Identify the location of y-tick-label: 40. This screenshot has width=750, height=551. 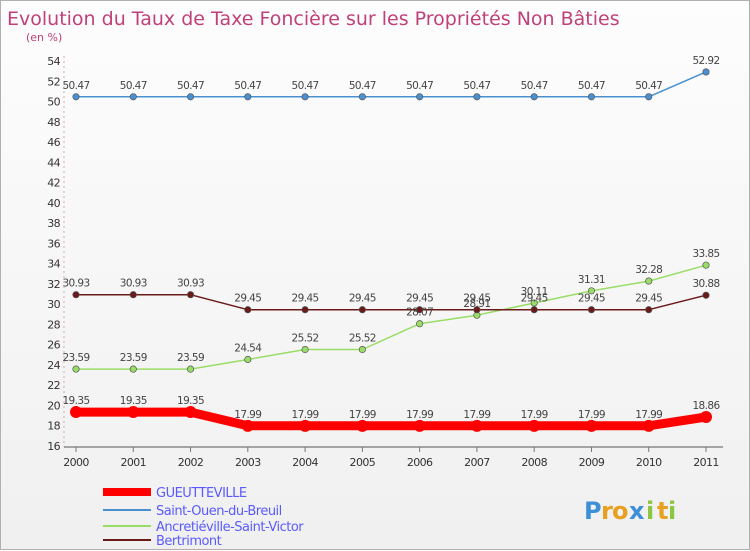
(53, 203).